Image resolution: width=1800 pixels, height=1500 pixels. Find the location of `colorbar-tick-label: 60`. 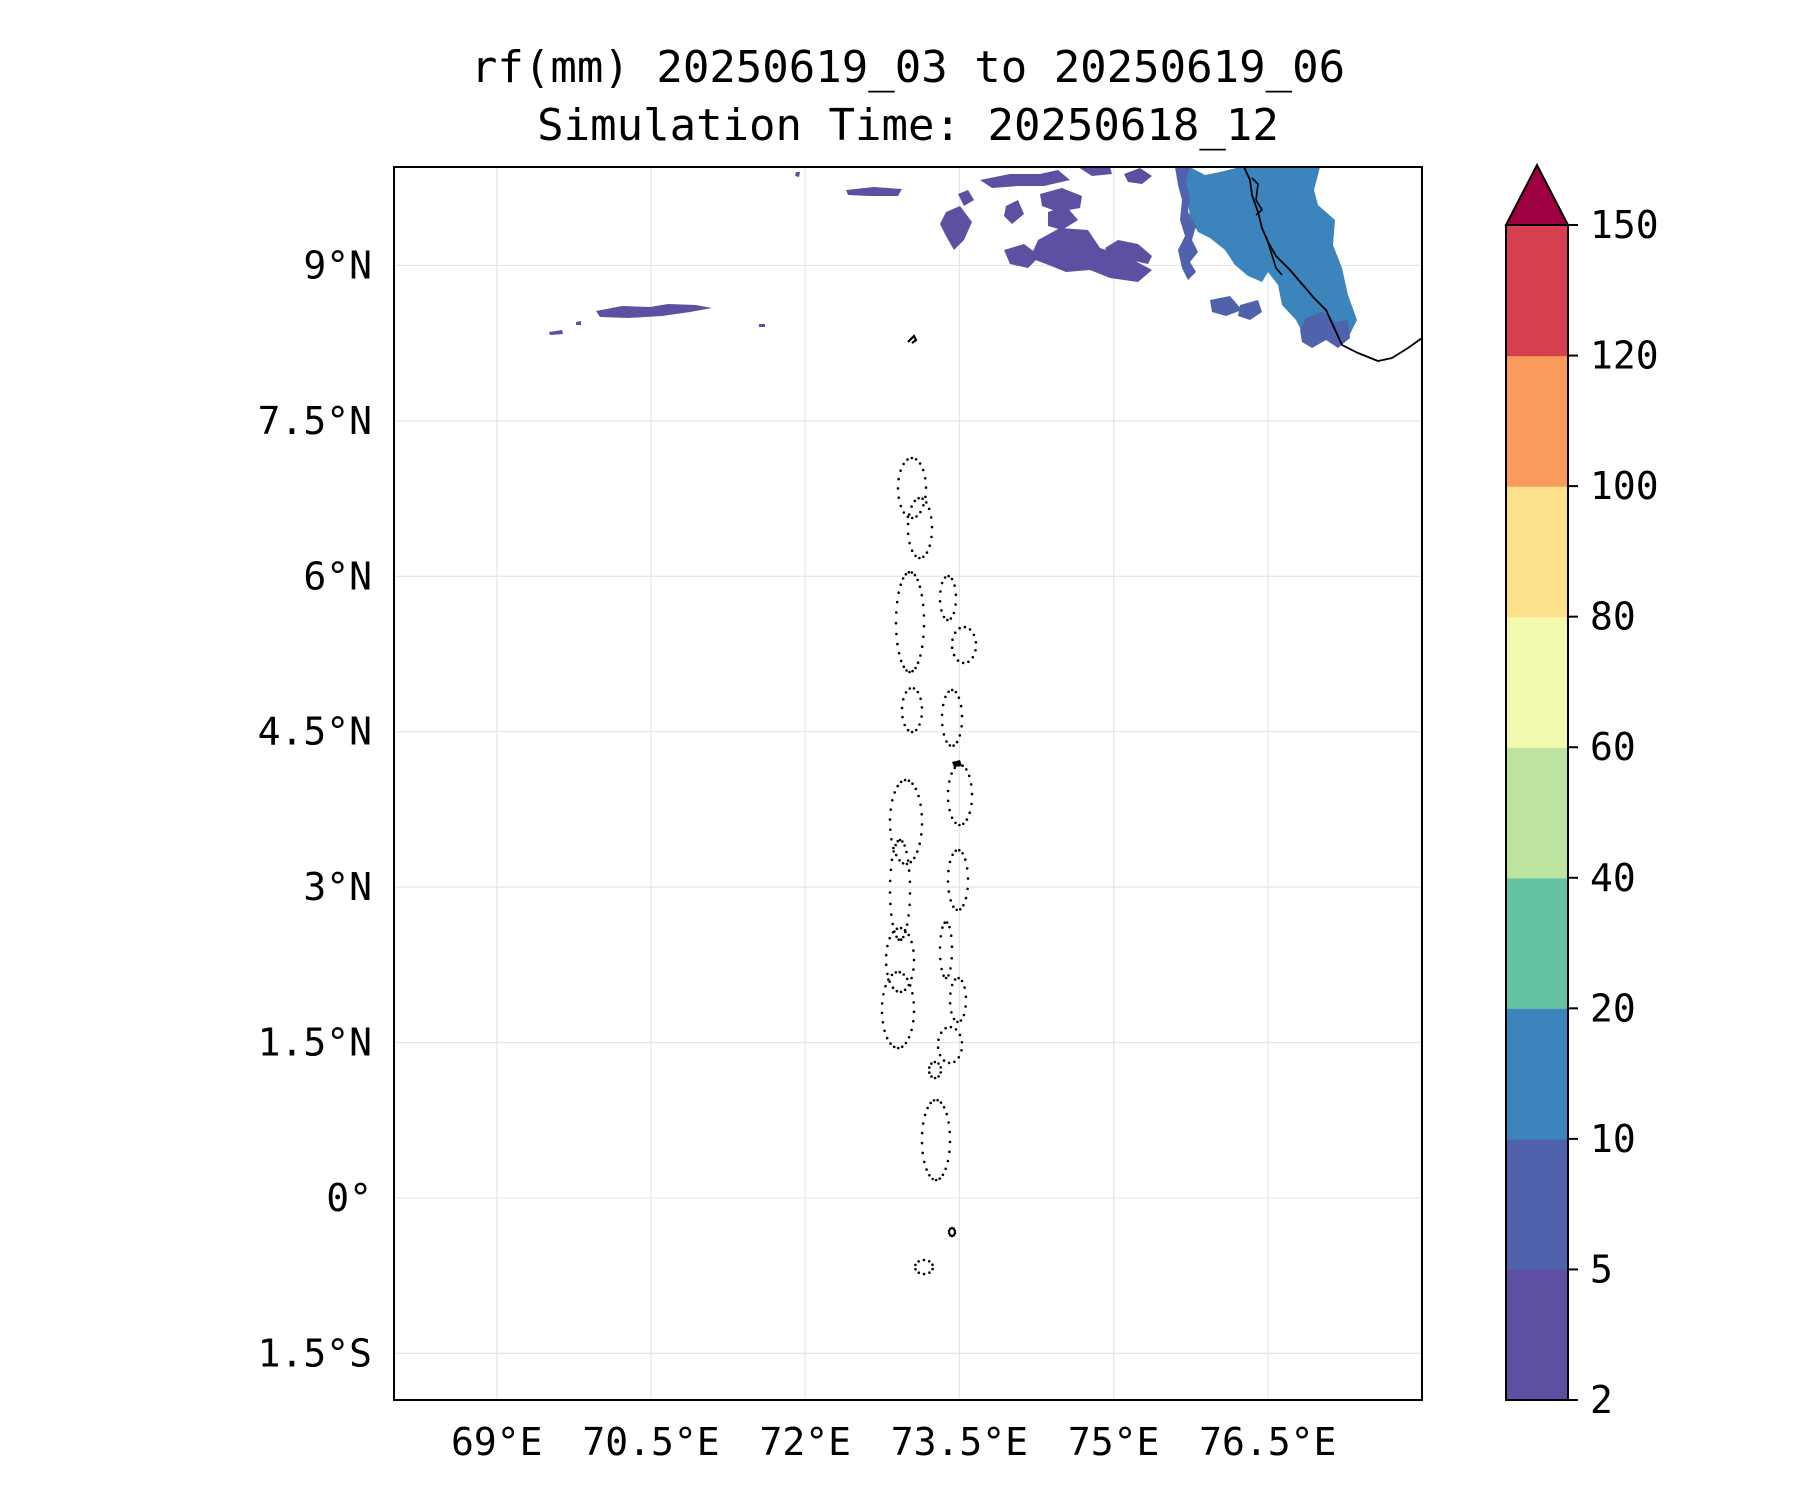

colorbar-tick-label: 60 is located at coordinates (1613, 747).